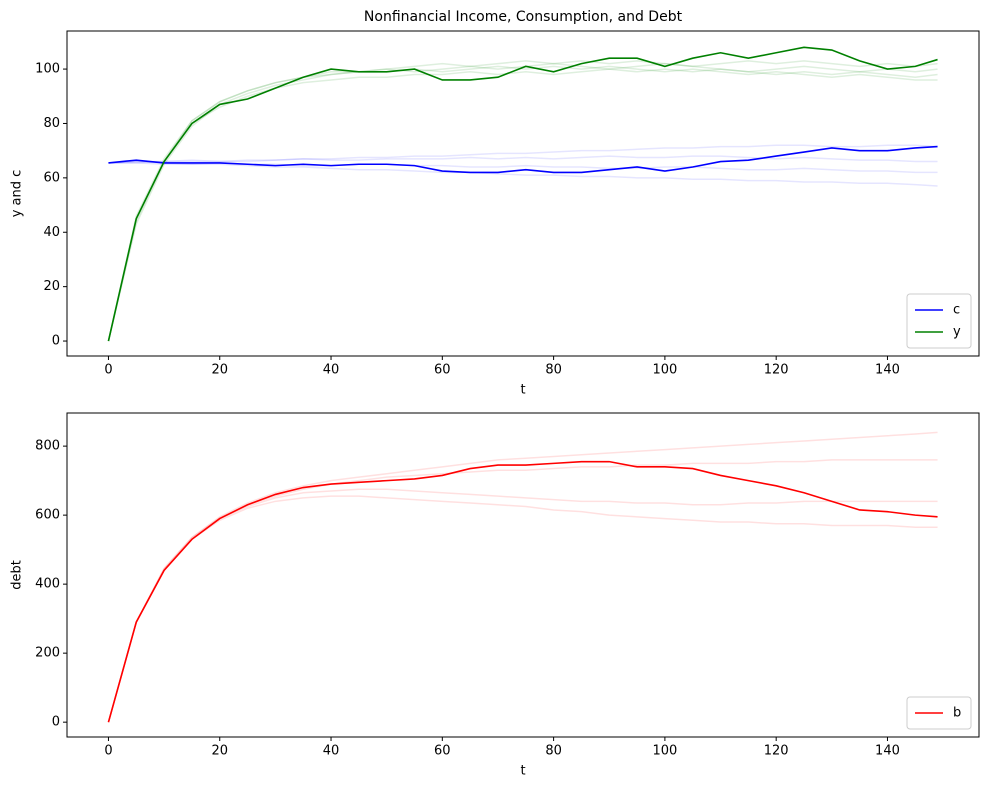  I want to click on y-tick-label: 200, so click(47, 653).